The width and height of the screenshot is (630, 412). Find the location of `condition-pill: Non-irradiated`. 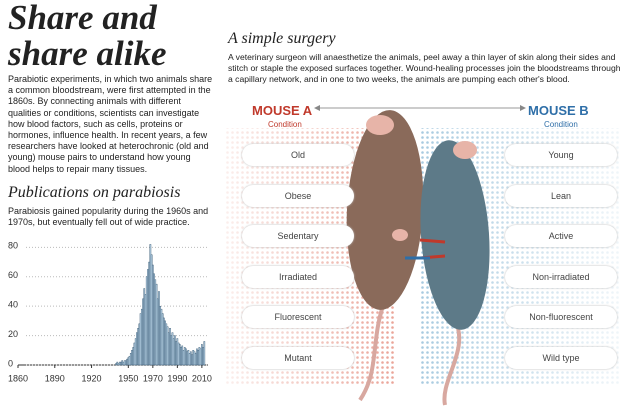

condition-pill: Non-irradiated is located at coordinates (561, 276).